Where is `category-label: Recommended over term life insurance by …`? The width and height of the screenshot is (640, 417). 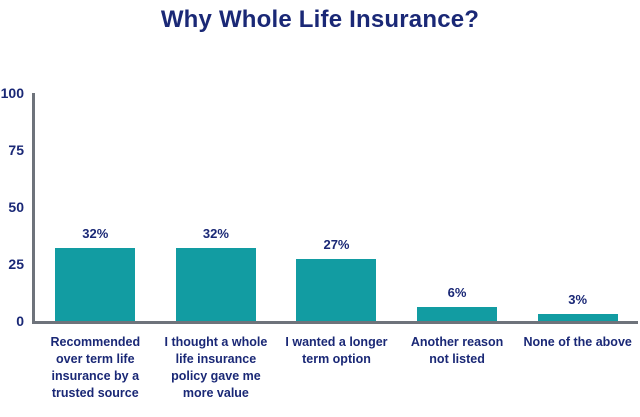
category-label: Recommended over term life insurance by … is located at coordinates (95, 367).